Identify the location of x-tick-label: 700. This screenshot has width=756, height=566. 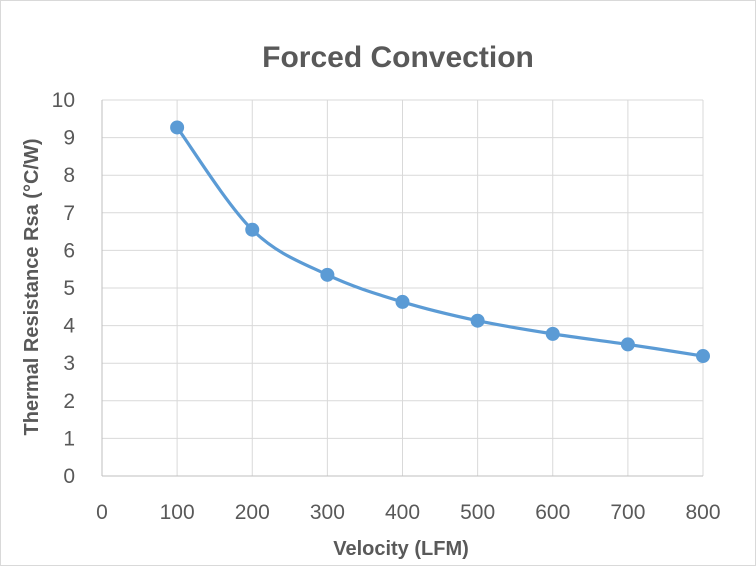
(627, 512).